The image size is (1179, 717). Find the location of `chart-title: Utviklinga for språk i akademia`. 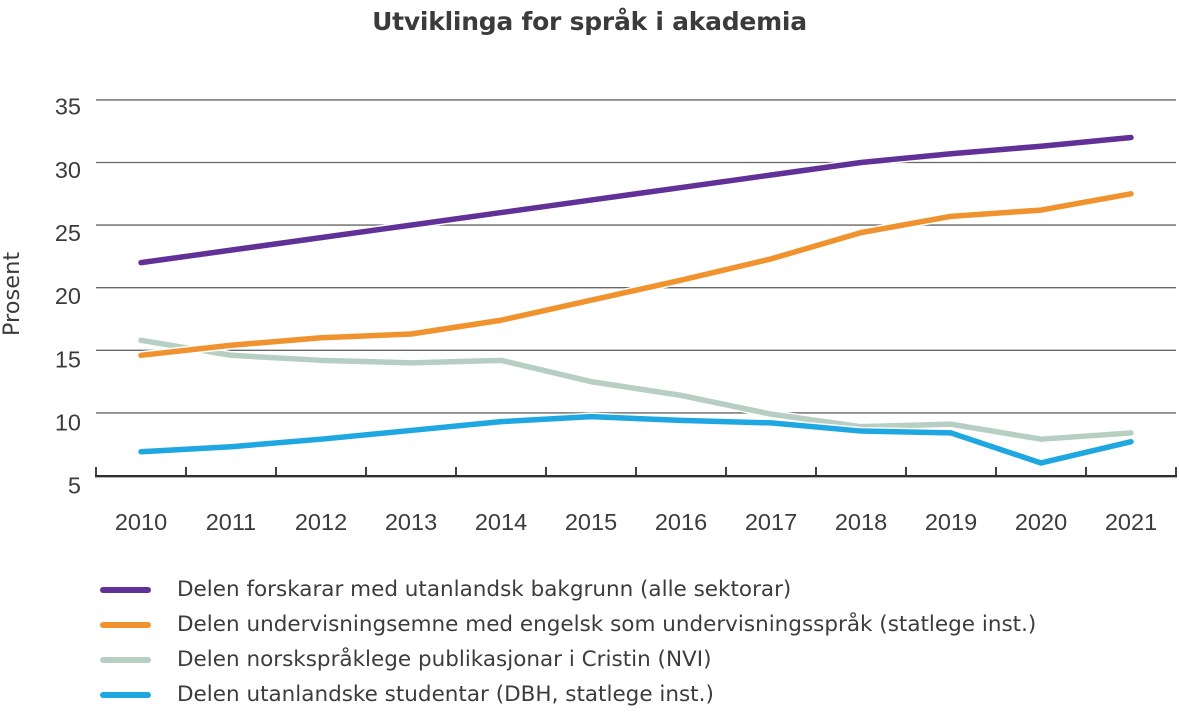

chart-title: Utviklinga for språk i akademia is located at coordinates (589, 21).